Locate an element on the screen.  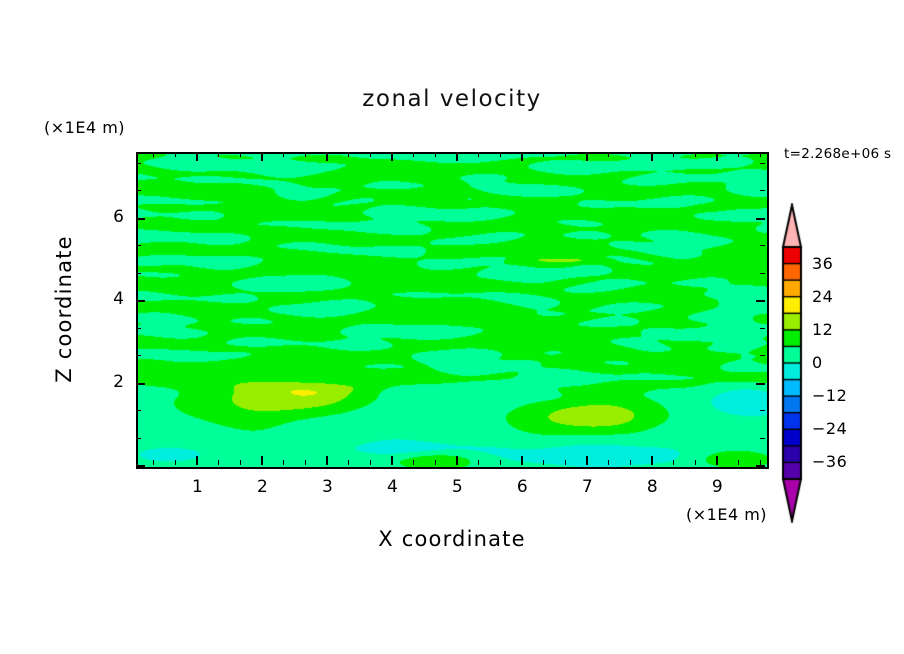
x-axis-unit-label: (×1E4 m) is located at coordinates (727, 514).